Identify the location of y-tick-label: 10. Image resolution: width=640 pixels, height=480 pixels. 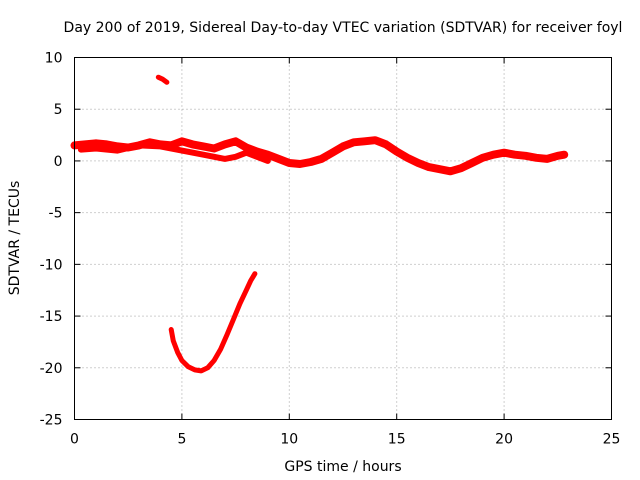
(54, 59).